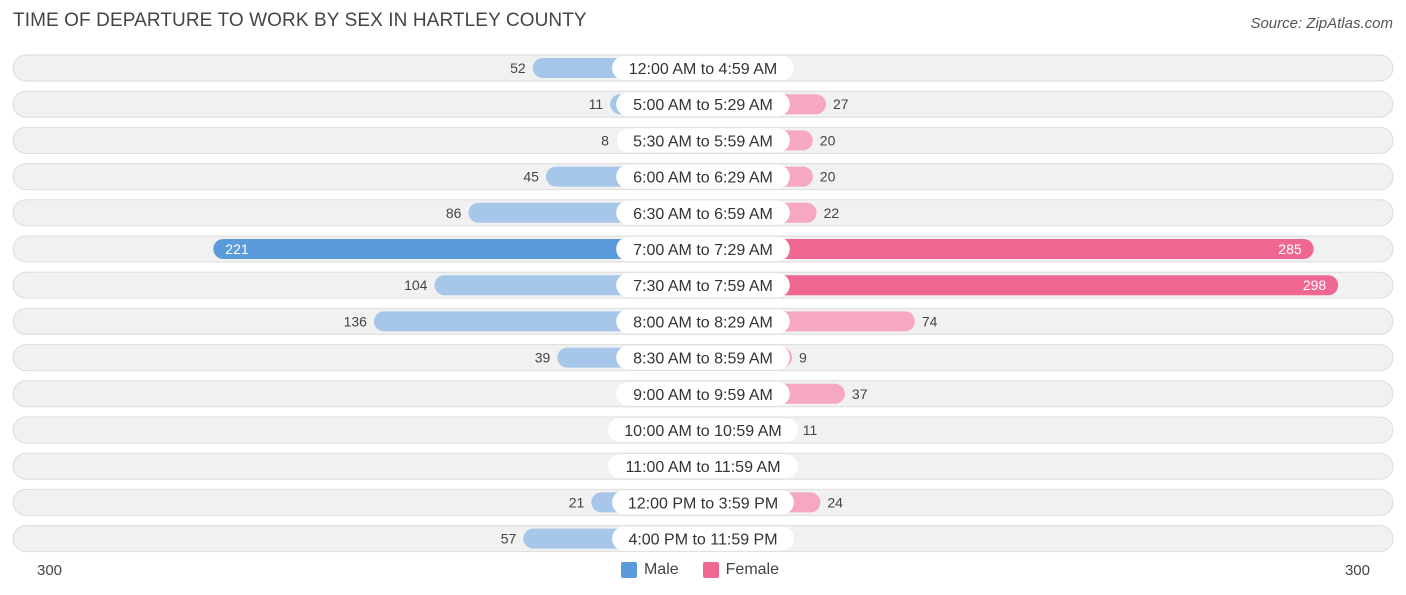  I want to click on chart-row: 104 298 7:30 AM to 7:59 AM, so click(703, 285).